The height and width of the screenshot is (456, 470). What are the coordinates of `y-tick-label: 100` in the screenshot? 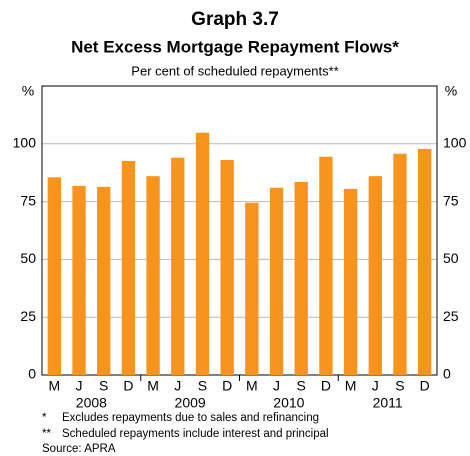 It's located at (25, 143).